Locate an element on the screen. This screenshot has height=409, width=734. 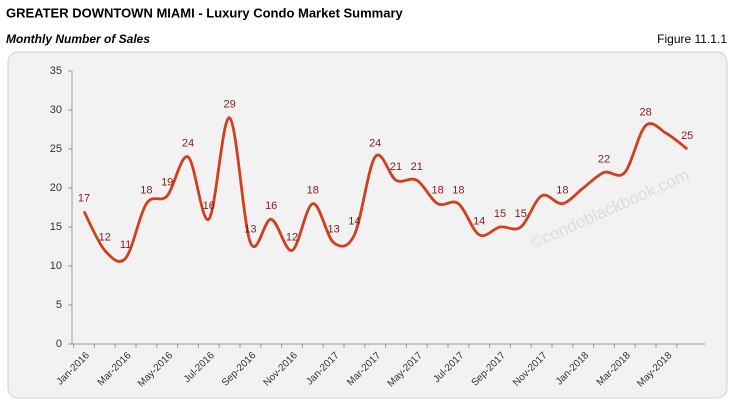
y-tick-label: 10 is located at coordinates (56, 266).